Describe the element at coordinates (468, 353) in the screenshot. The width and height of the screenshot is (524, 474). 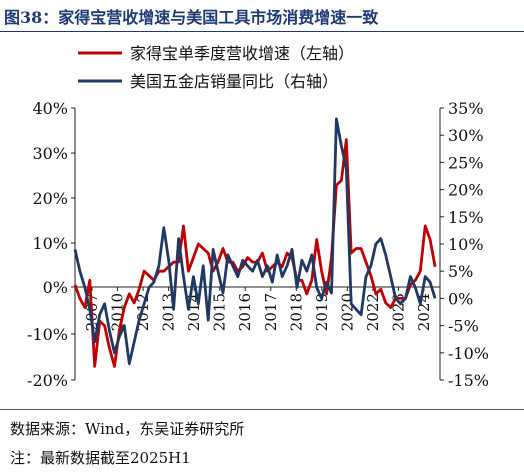
I see `right-axis-tick-label: -10%` at that location.